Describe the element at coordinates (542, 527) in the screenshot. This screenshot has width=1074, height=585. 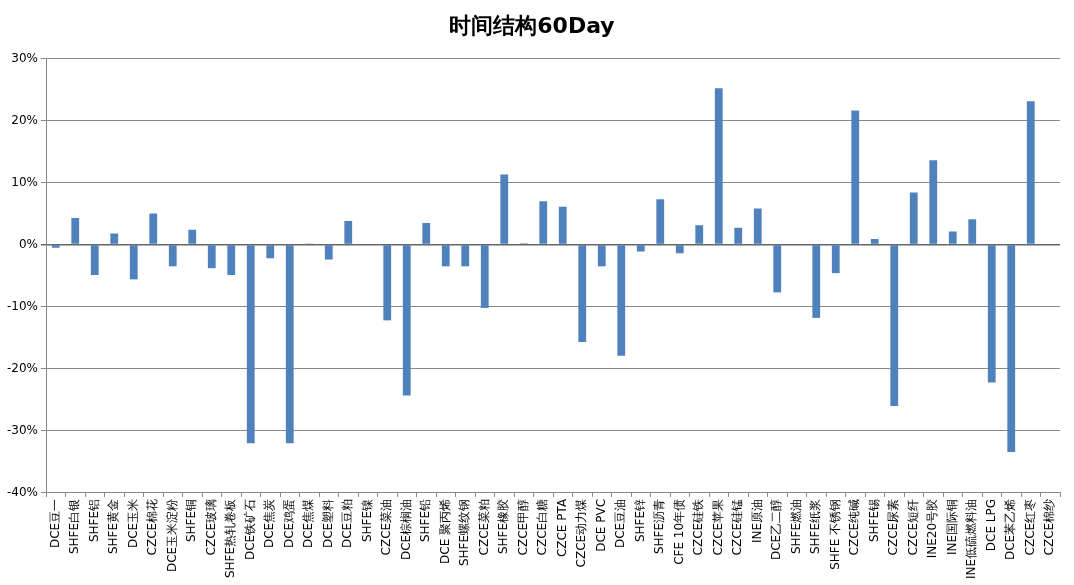
I see `x-tick-label: CZCE白糖` at that location.